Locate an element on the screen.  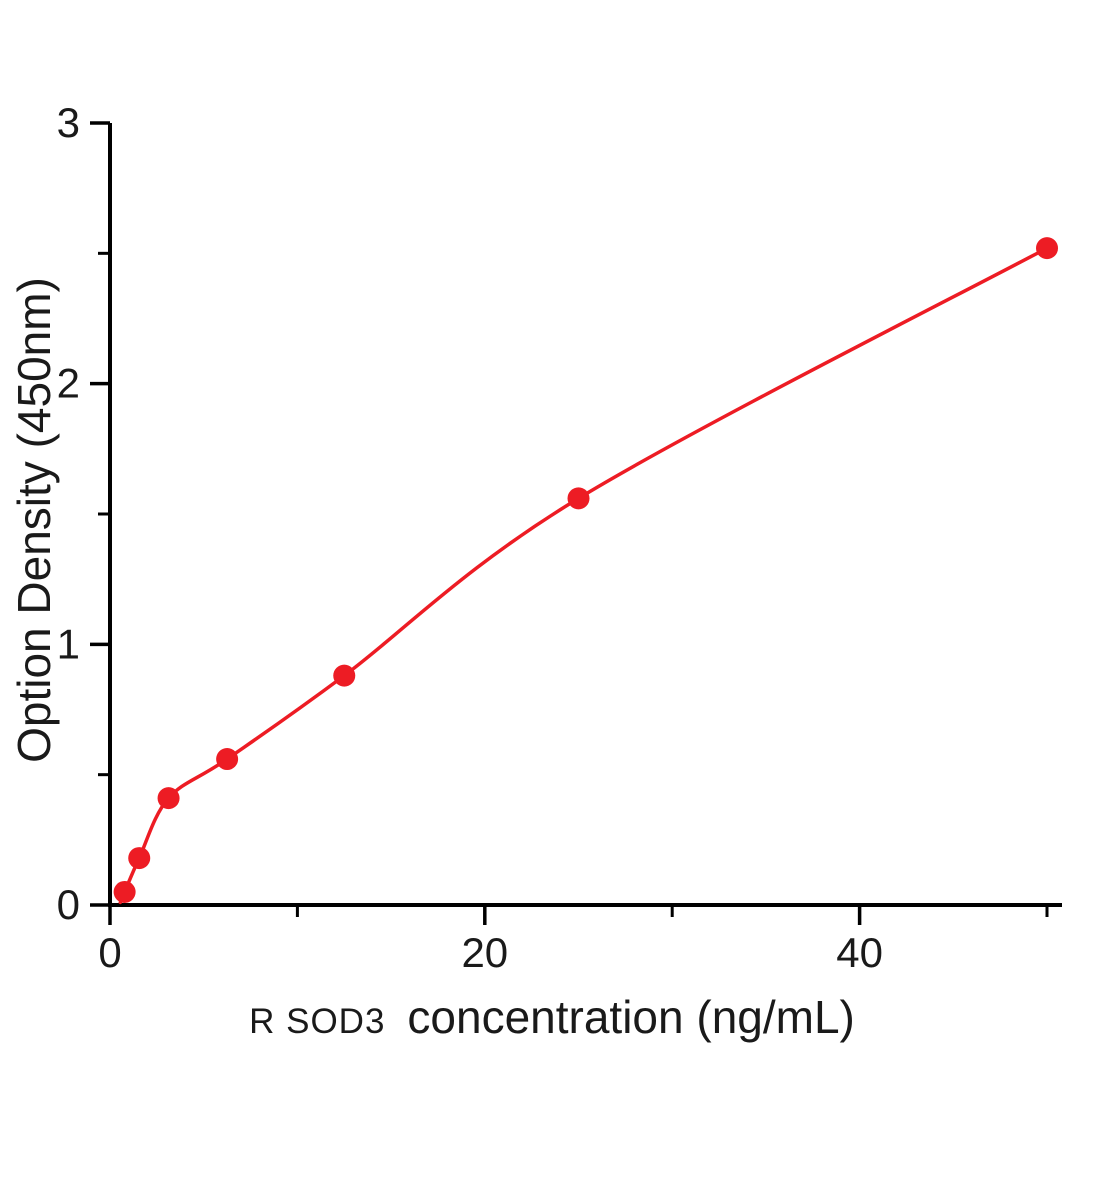
x-tick-label: 40 is located at coordinates (859, 952).